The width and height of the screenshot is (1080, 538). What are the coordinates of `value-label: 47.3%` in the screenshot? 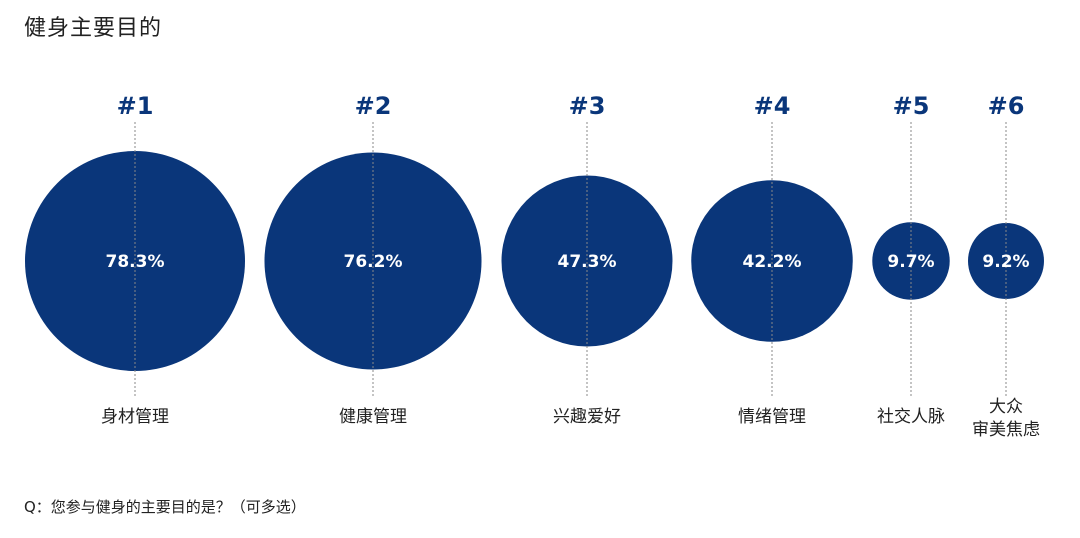 It's located at (587, 262).